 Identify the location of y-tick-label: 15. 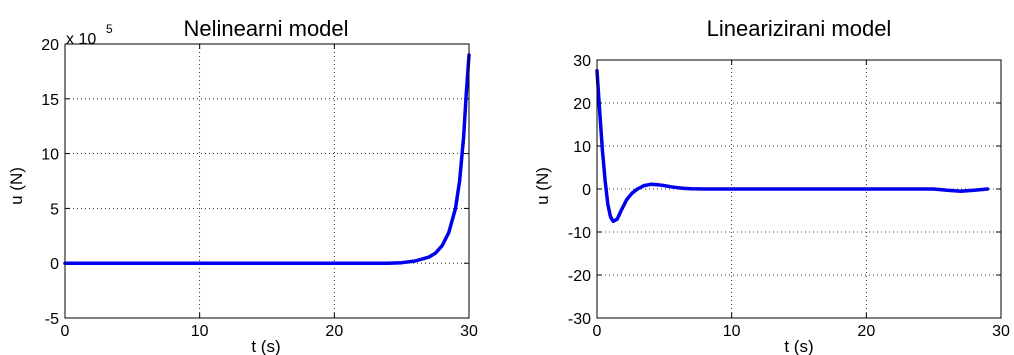
(50, 100).